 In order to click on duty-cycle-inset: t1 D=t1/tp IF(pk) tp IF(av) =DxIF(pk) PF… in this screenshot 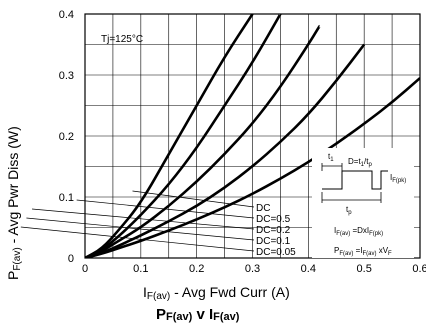, I will do `click(363, 203)`.